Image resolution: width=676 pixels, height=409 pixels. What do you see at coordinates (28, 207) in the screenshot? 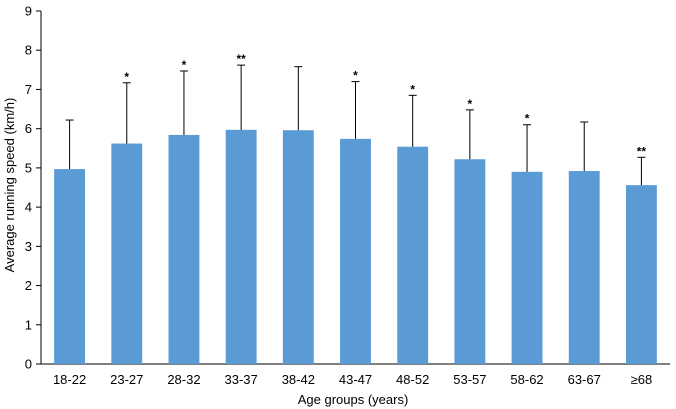
I see `y-tick-label: 4` at bounding box center [28, 207].